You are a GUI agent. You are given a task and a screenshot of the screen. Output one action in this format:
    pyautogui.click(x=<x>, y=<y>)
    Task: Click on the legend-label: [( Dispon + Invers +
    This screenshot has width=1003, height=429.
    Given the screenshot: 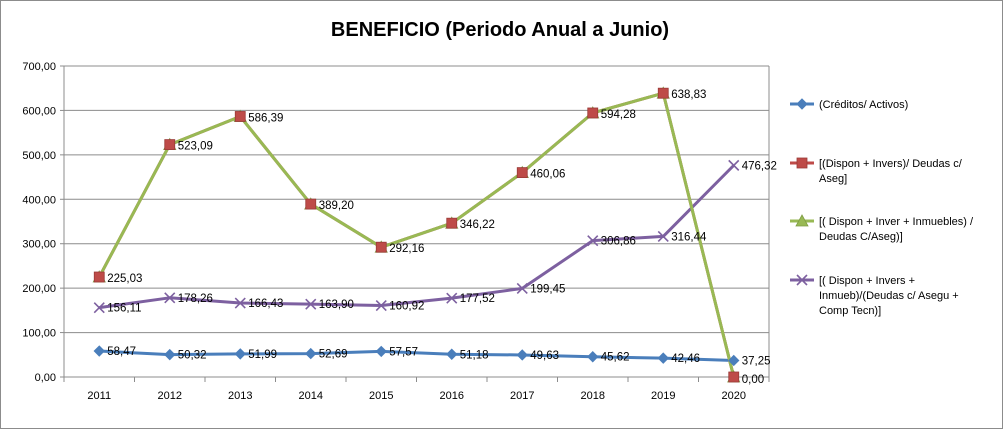 What is the action you would take?
    pyautogui.click(x=867, y=281)
    